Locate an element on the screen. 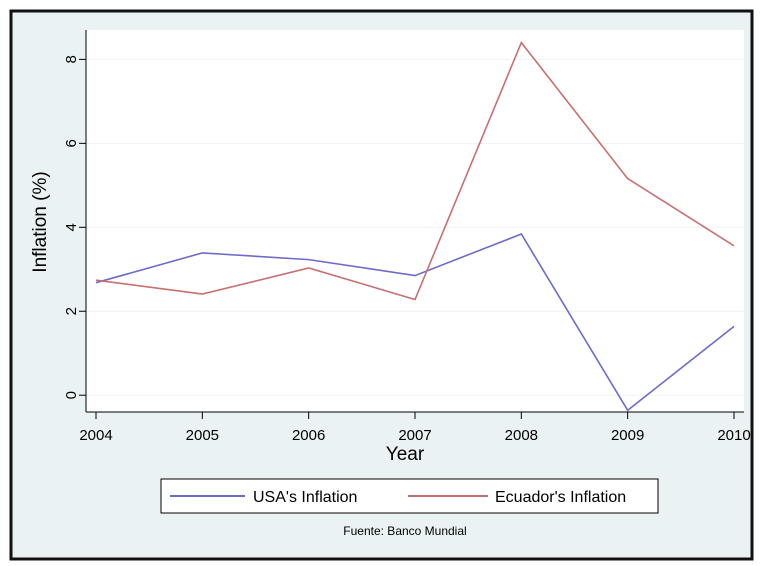 The image size is (763, 566). y-axis-label: Inflation (%) is located at coordinates (40, 221).